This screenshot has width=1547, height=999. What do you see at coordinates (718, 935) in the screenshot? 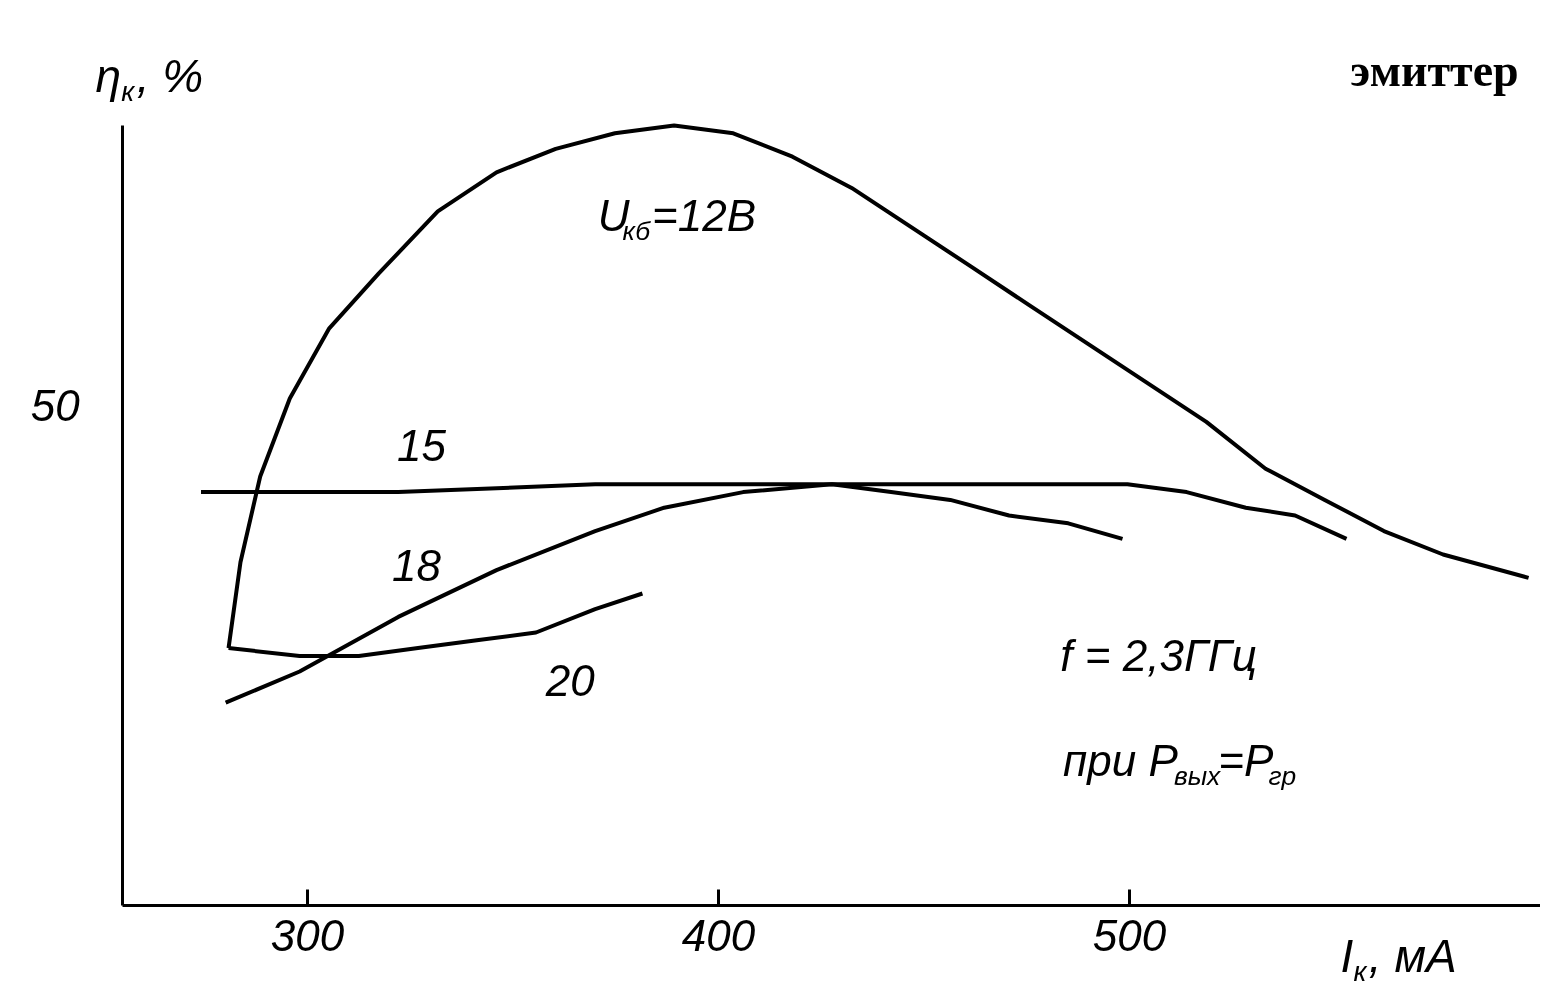
I see `x-tick-label: 400` at bounding box center [718, 935].